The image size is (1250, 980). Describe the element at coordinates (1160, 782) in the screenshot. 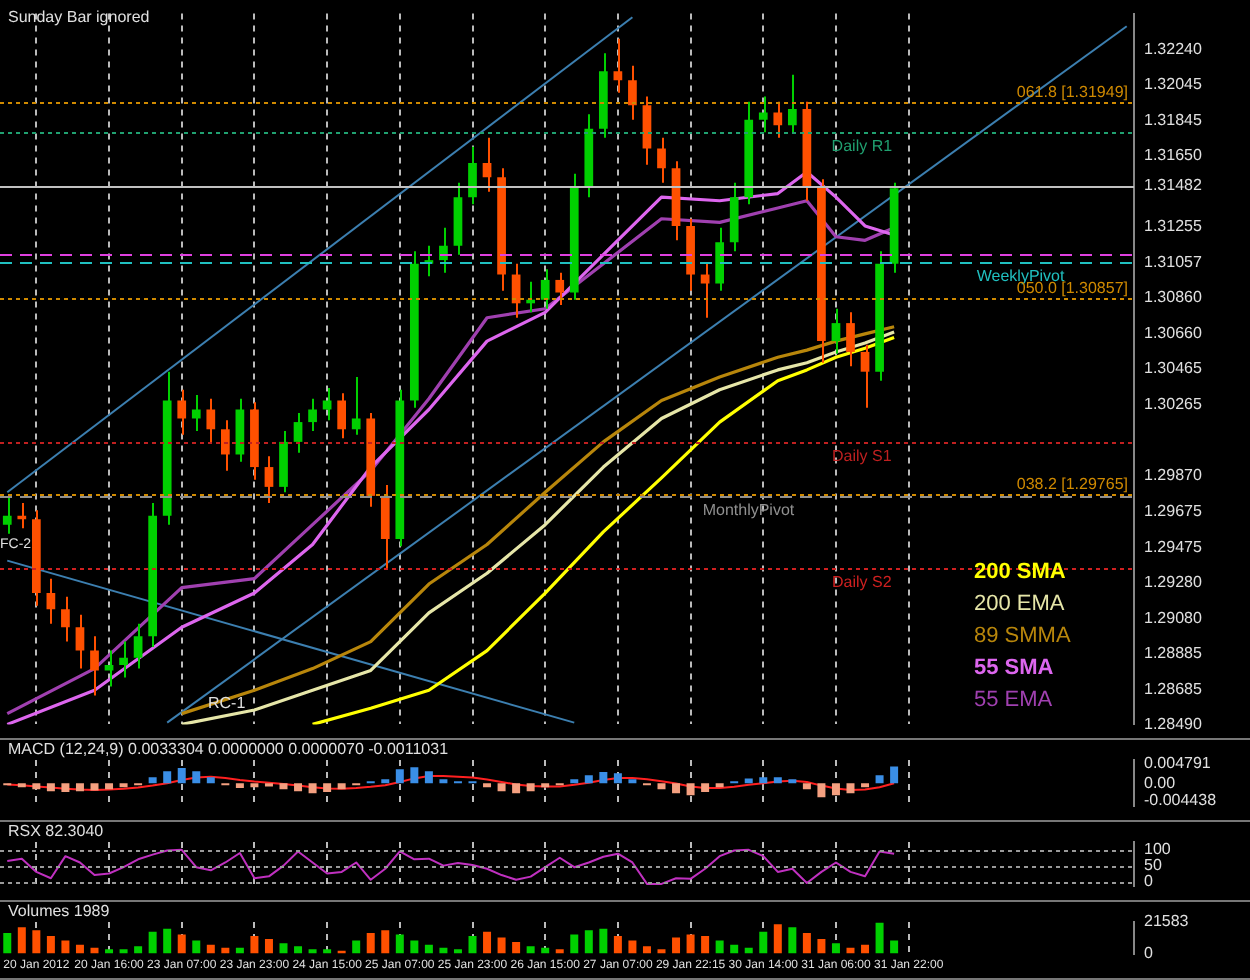

I see `y-tick-label: 0.00` at that location.